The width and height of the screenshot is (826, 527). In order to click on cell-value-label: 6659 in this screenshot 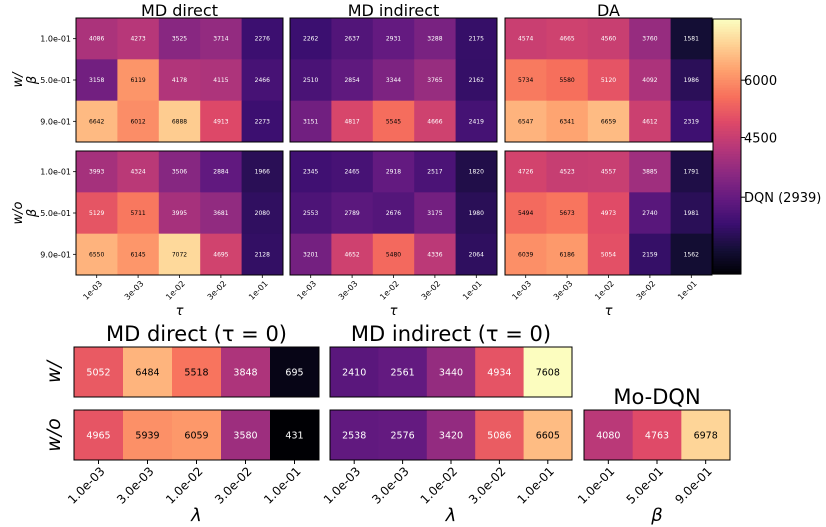, I will do `click(608, 121)`.